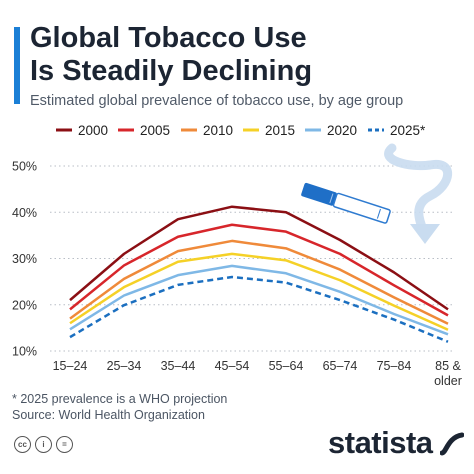 Image resolution: width=474 pixels, height=474 pixels. Describe the element at coordinates (64, 444) in the screenshot. I see `no-derivatives-icon: =` at that location.